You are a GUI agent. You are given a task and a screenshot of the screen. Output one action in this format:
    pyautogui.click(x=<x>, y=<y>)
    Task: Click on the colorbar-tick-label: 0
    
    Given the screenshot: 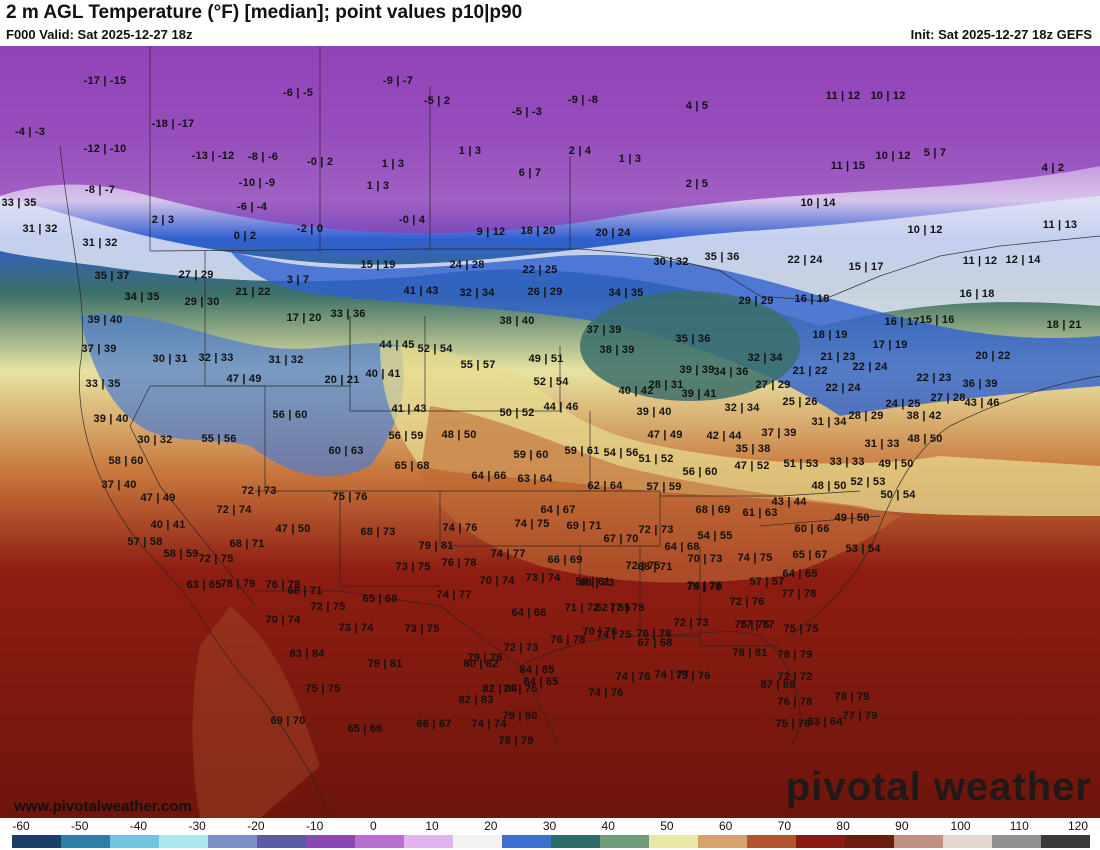 What is the action you would take?
    pyautogui.click(x=373, y=826)
    